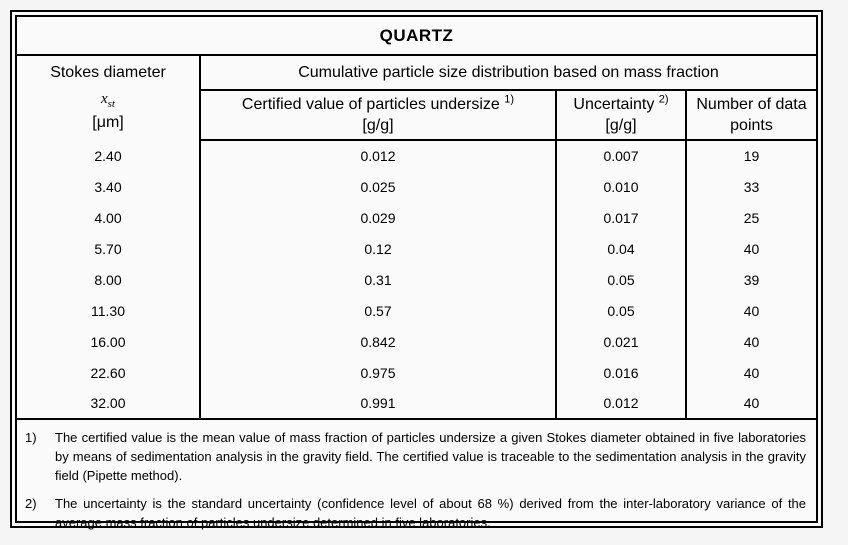 The image size is (848, 545). I want to click on cell-diameter: 4.00, so click(109, 217).